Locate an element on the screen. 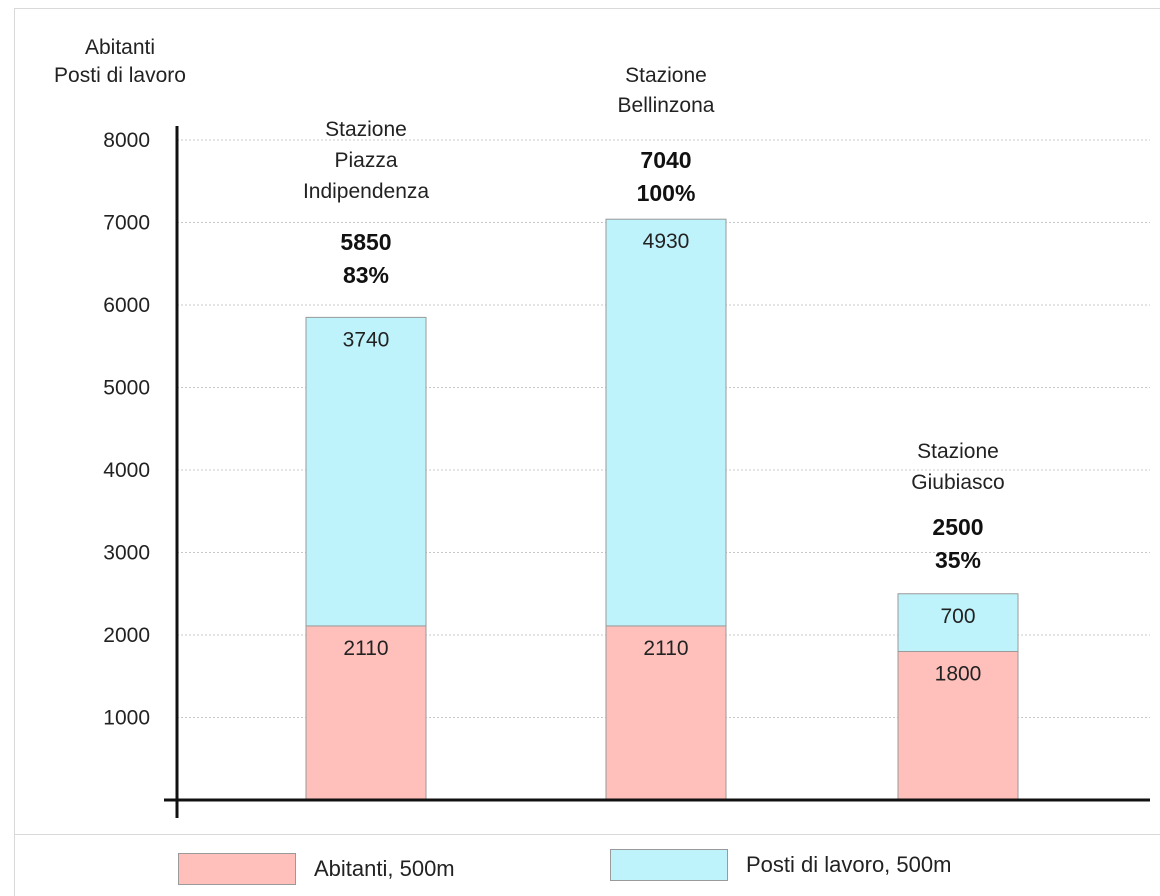  y-axis-label-line-1: Abitanti is located at coordinates (120, 47).